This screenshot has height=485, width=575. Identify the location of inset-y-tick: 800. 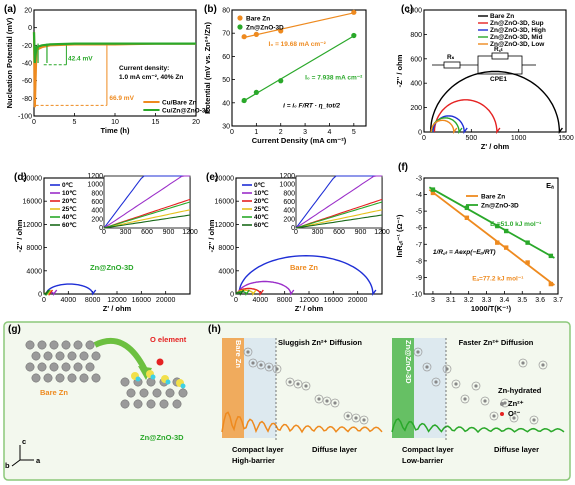
(289, 193).